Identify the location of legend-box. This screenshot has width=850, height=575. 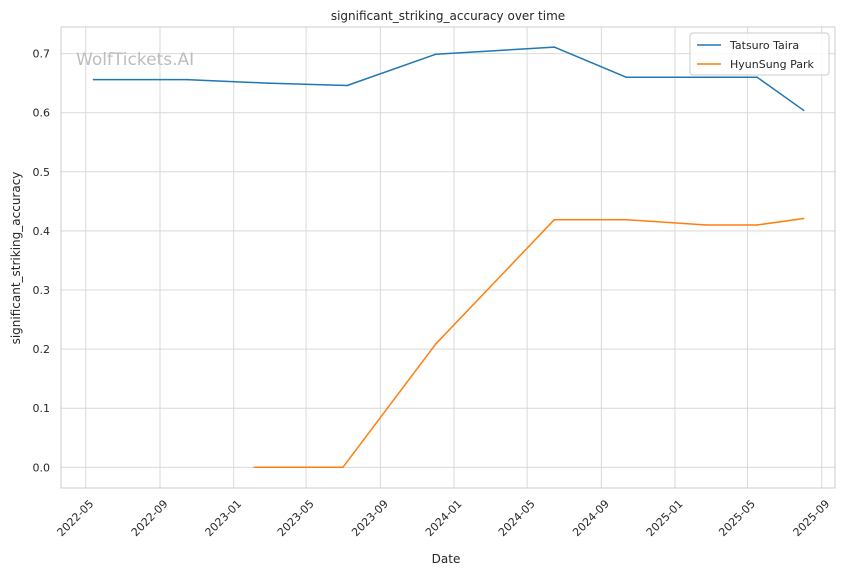
(759, 54).